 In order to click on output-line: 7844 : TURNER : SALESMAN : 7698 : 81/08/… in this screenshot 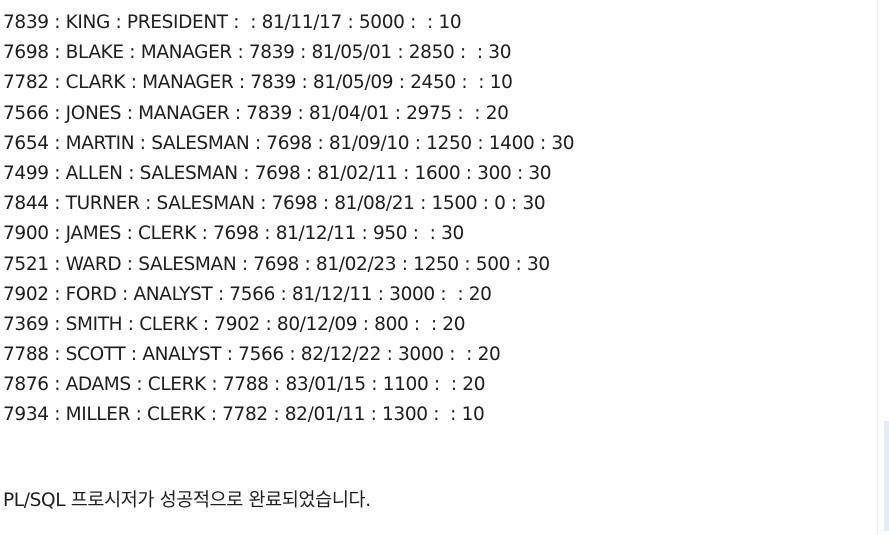, I will do `click(274, 204)`.